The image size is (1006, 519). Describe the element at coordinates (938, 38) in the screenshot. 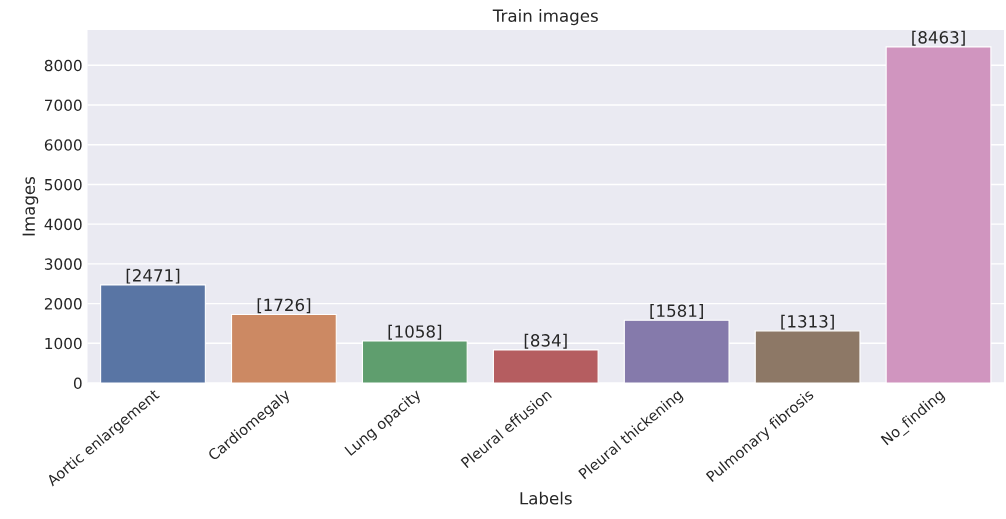

I see `data-label: [8463]` at that location.